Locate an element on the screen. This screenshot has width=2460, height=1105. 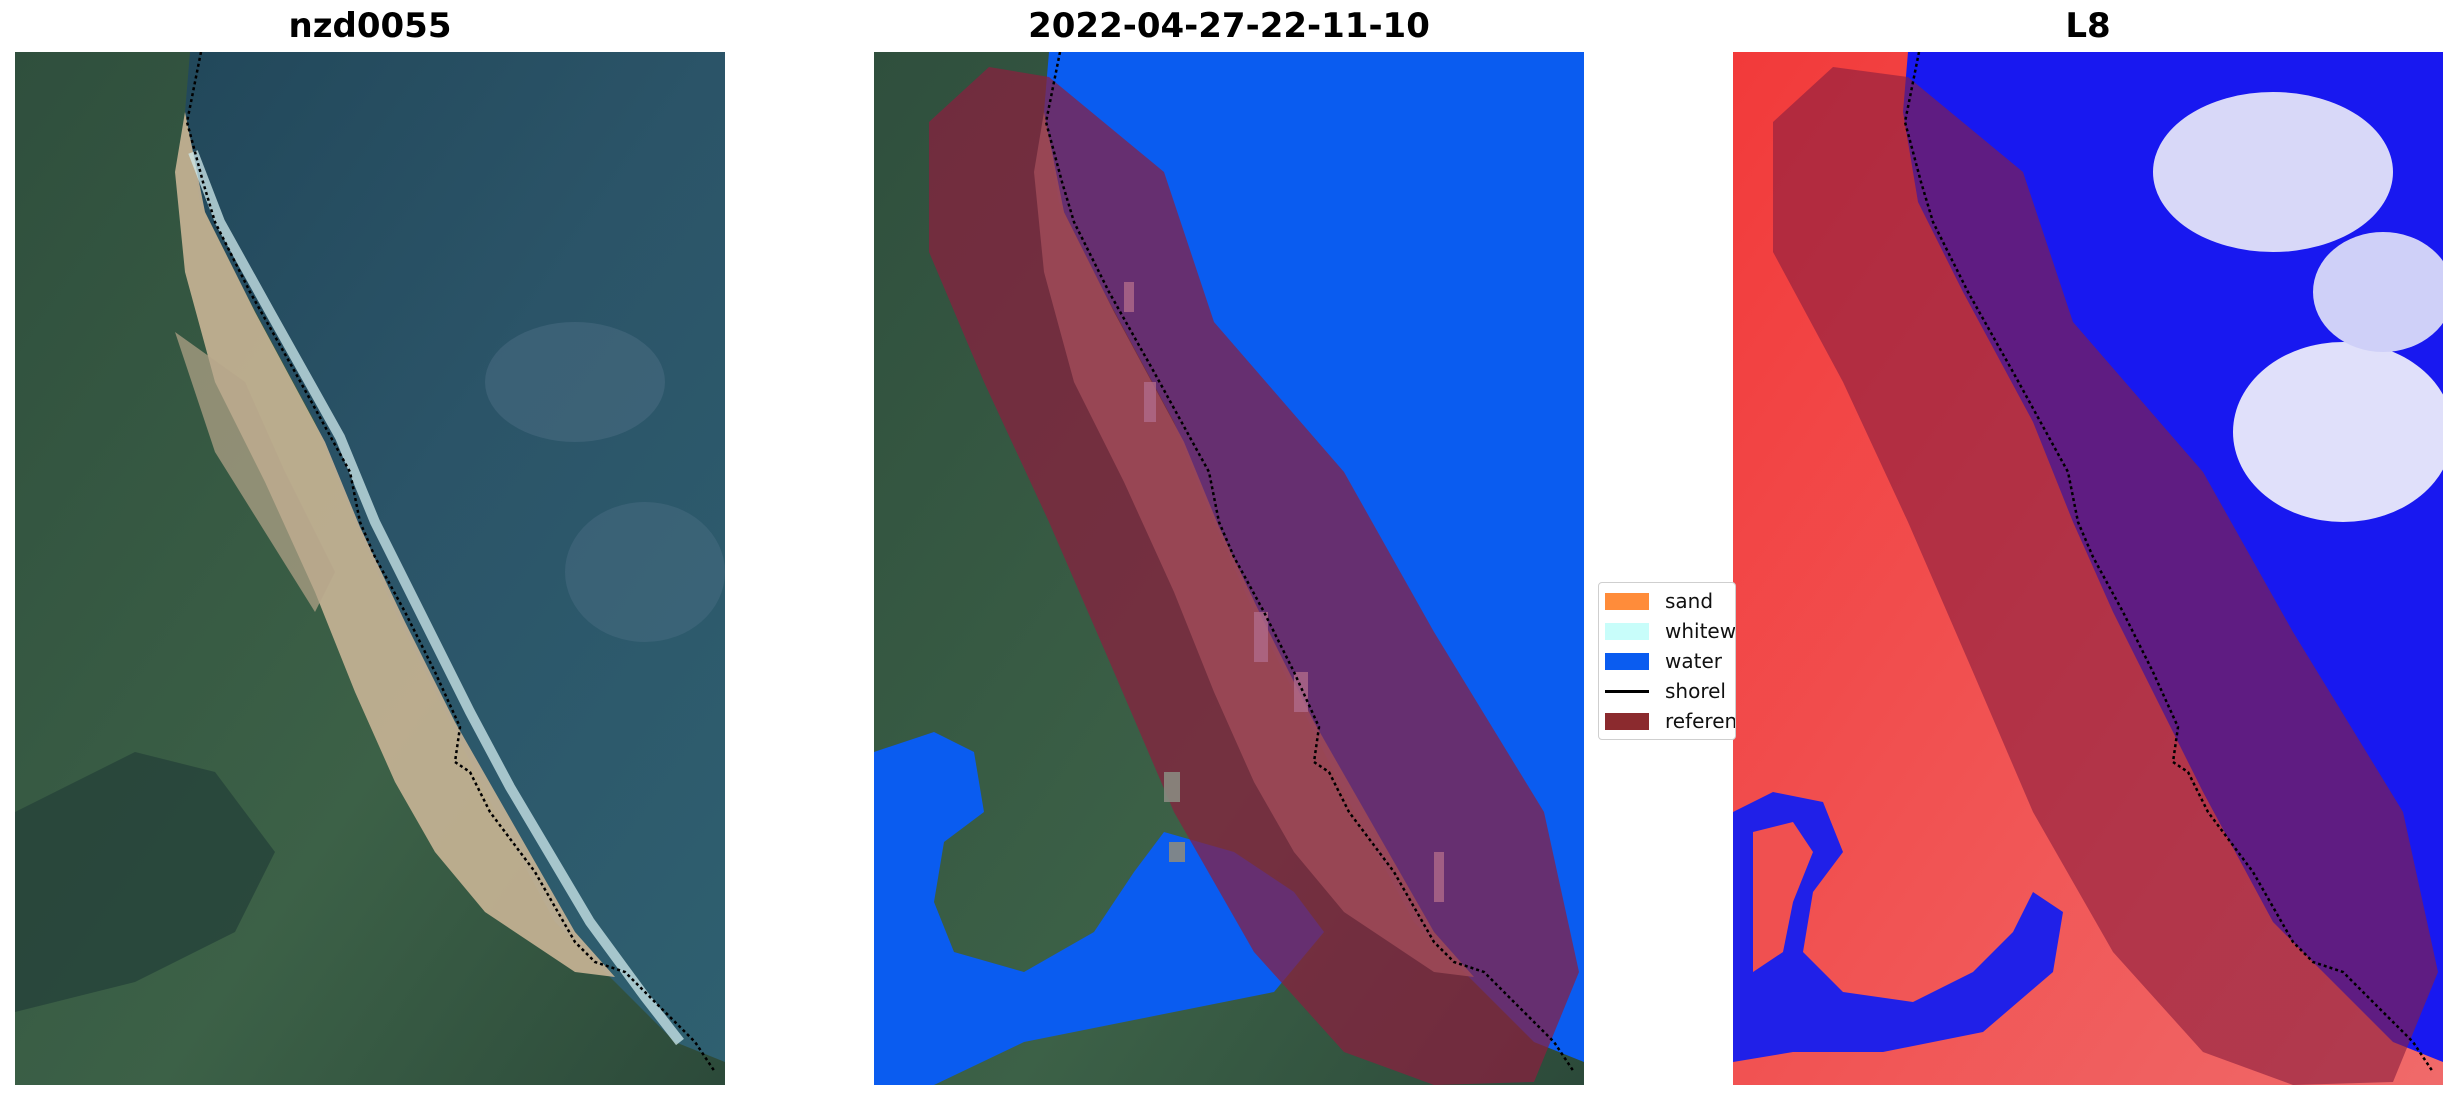
legend-label-shoreline: shorel is located at coordinates (1695, 691).